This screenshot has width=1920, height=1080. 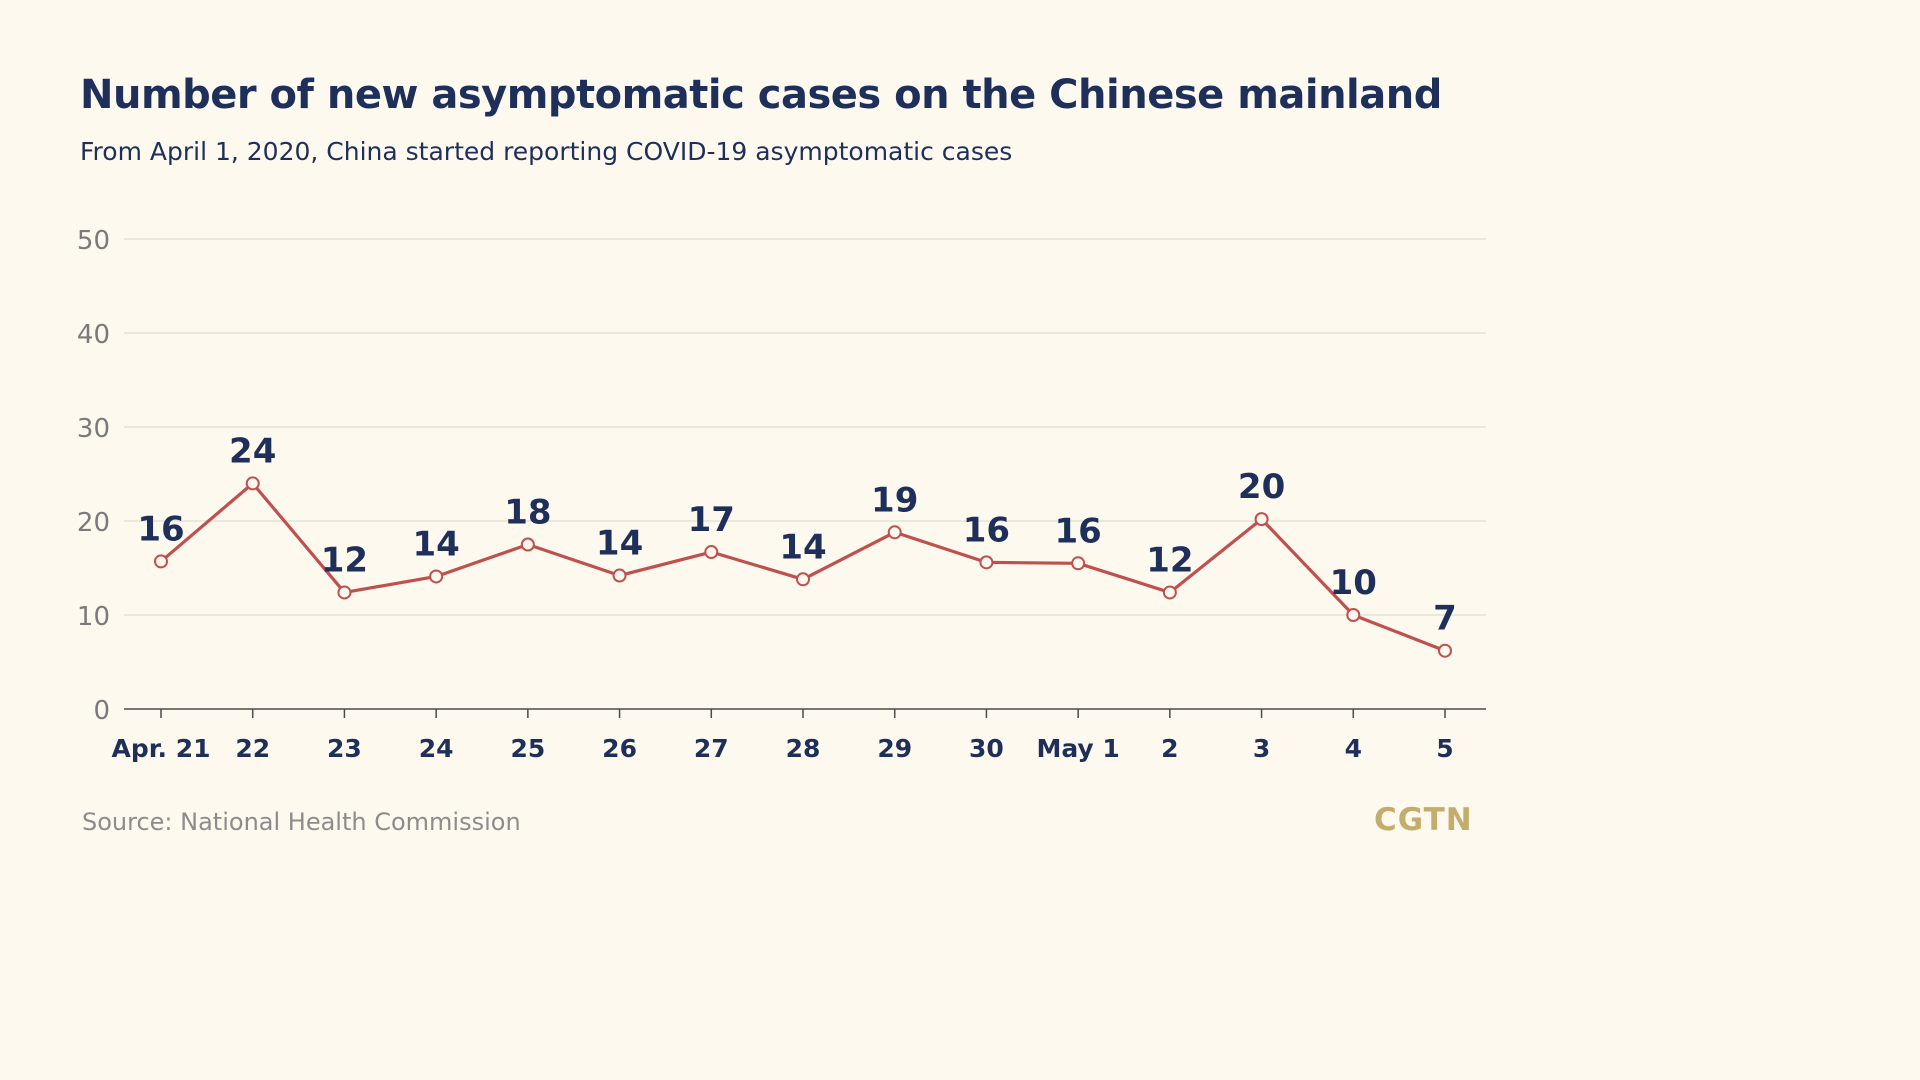 What do you see at coordinates (1353, 748) in the screenshot?
I see `x-tick-label: 4` at bounding box center [1353, 748].